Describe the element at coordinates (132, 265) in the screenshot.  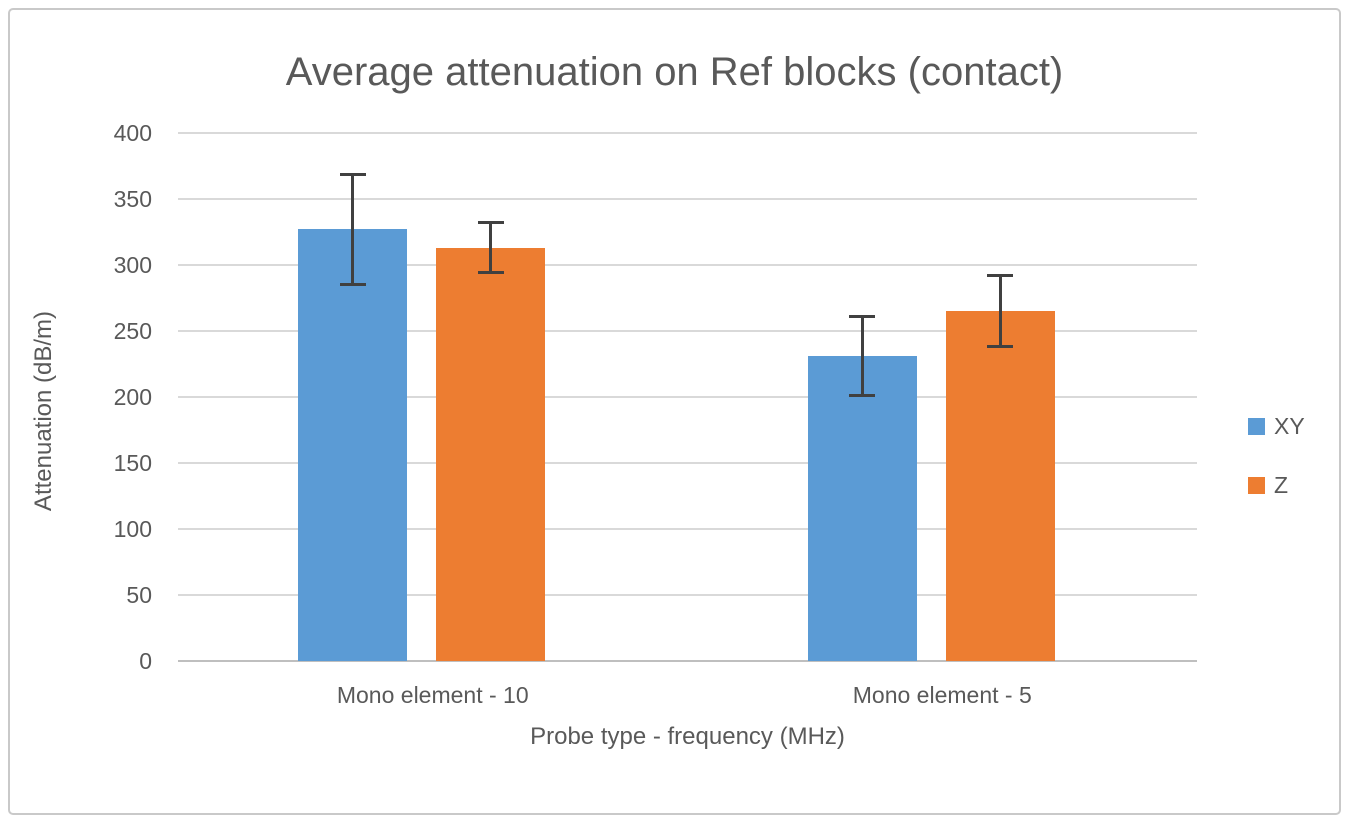
I see `y-tick-label-300: 300` at that location.